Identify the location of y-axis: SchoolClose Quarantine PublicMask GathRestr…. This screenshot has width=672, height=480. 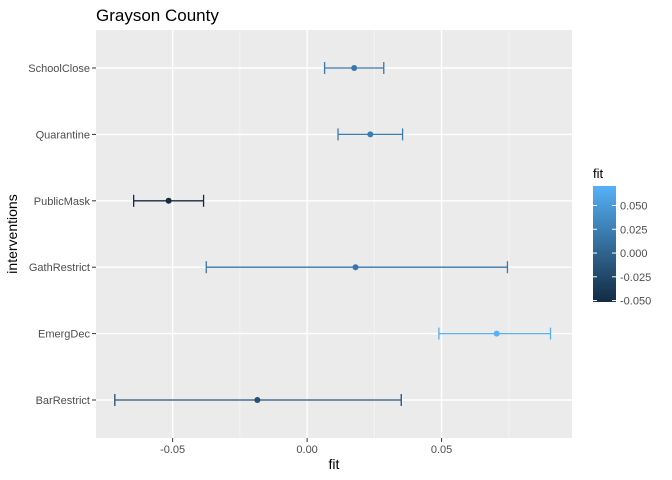
(62, 235).